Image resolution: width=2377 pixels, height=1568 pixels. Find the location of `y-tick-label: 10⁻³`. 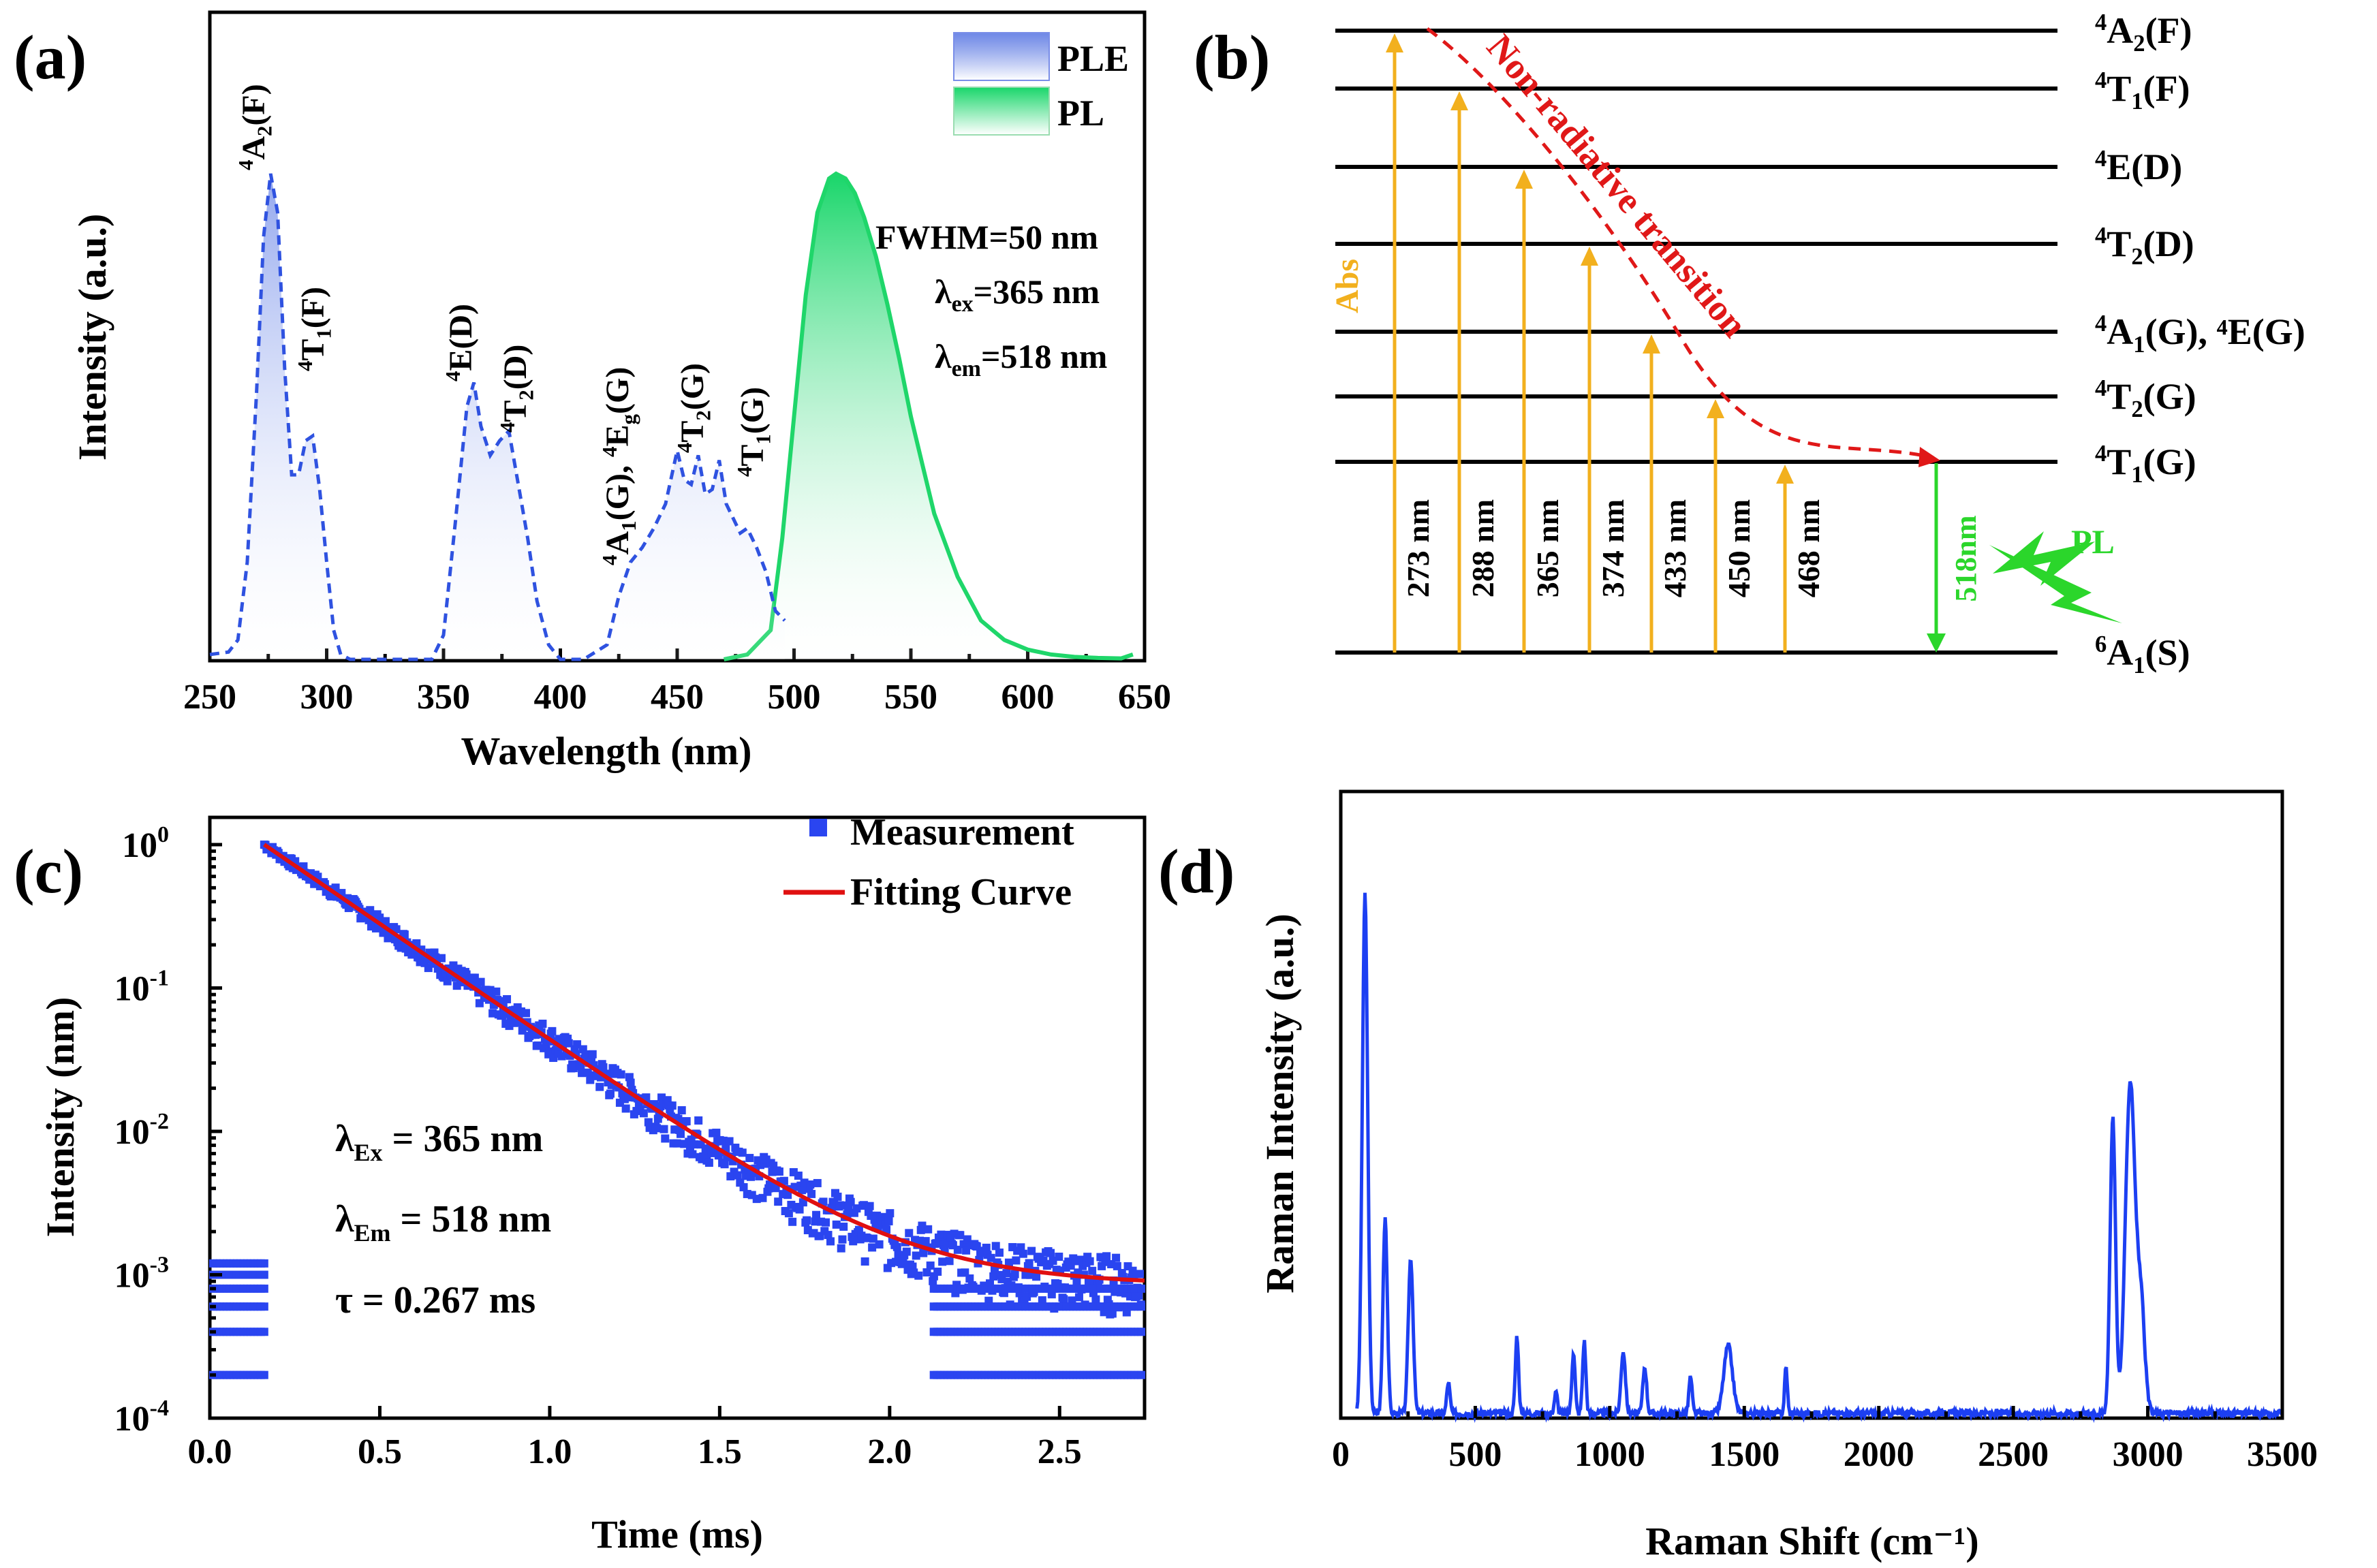

y-tick-label: 10⁻³ is located at coordinates (141, 1274).